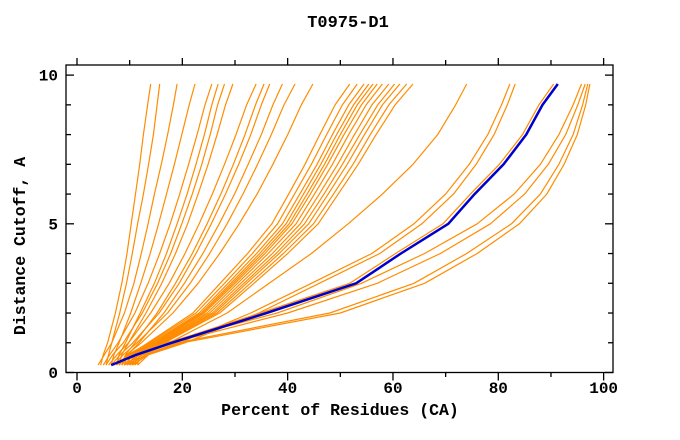  What do you see at coordinates (53, 374) in the screenshot?
I see `y-tick-label: 0` at bounding box center [53, 374].